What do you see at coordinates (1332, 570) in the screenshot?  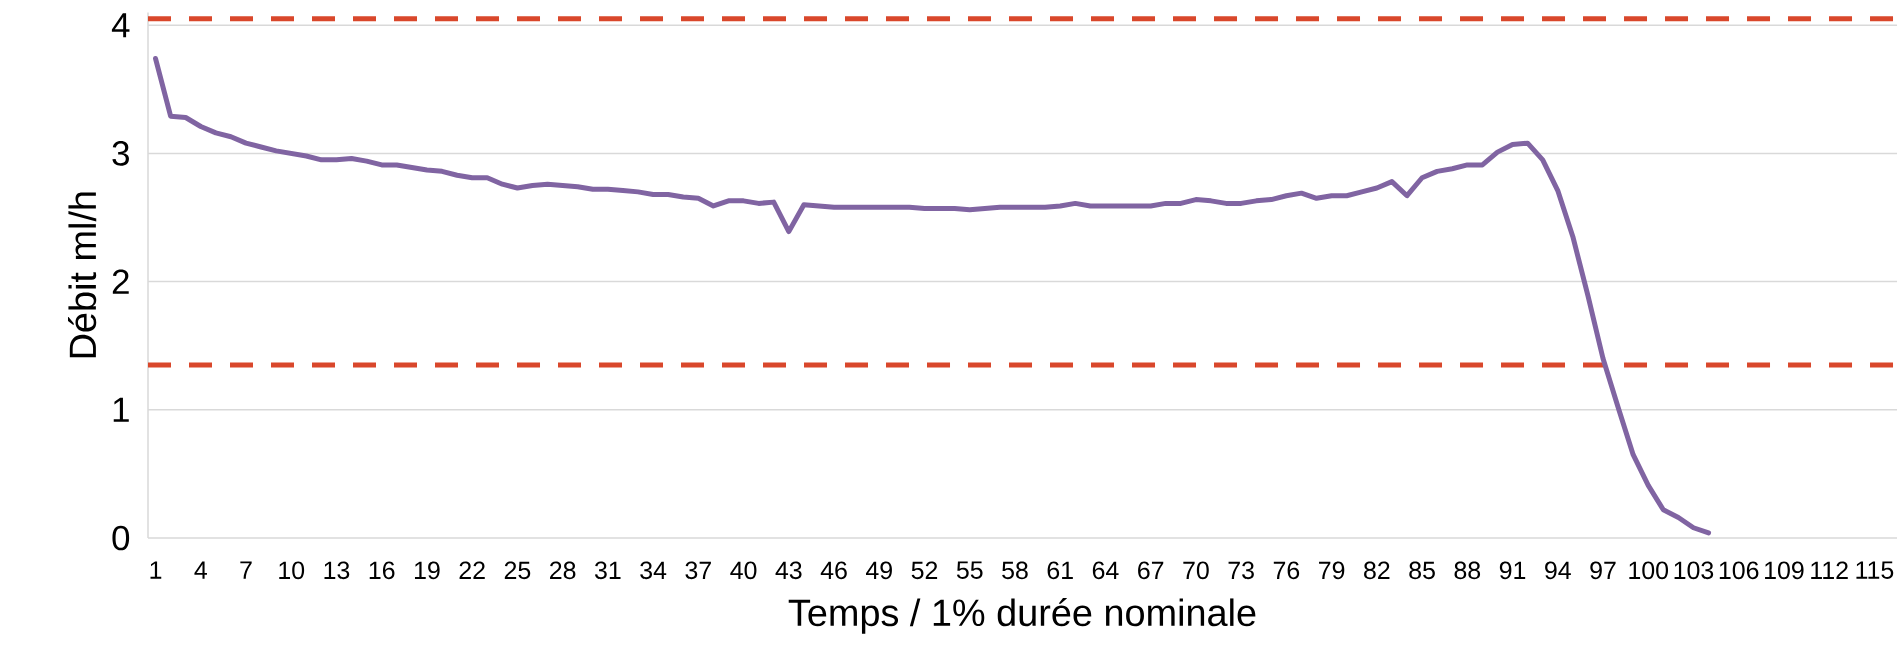 I see `x-tick-label: 79` at bounding box center [1332, 570].